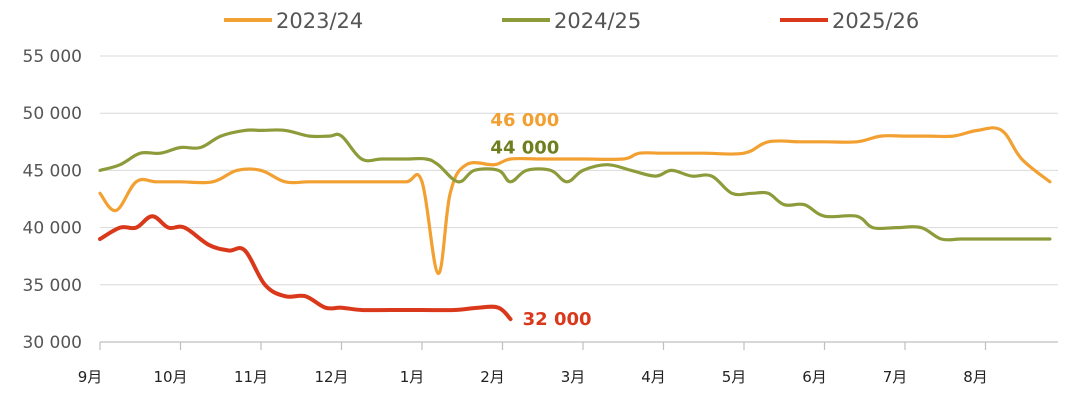 This screenshot has width=1080, height=412. Describe the element at coordinates (895, 377) in the screenshot. I see `x-tick-label: 7月` at that location.